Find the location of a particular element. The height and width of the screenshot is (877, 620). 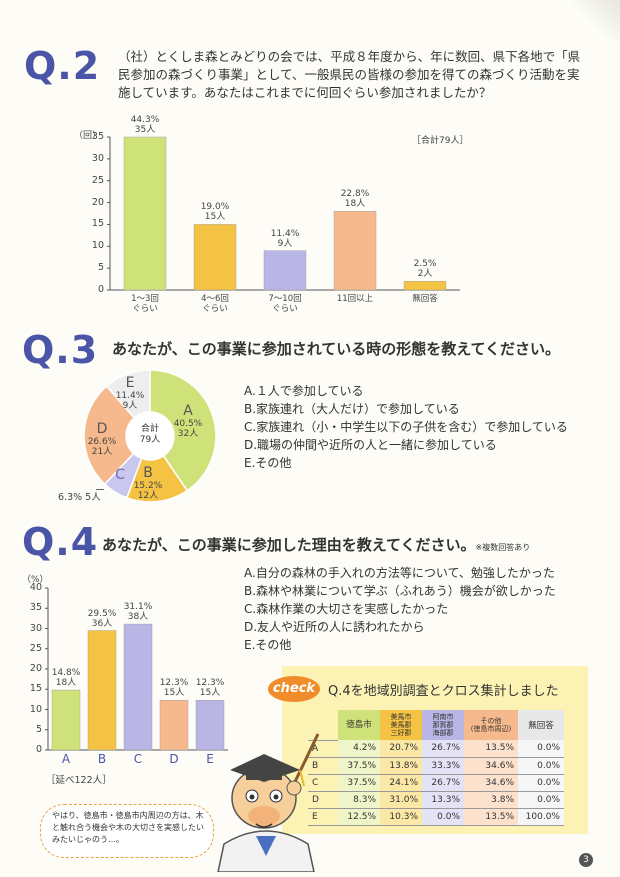

q3-slice-count: 21人 is located at coordinates (102, 452).